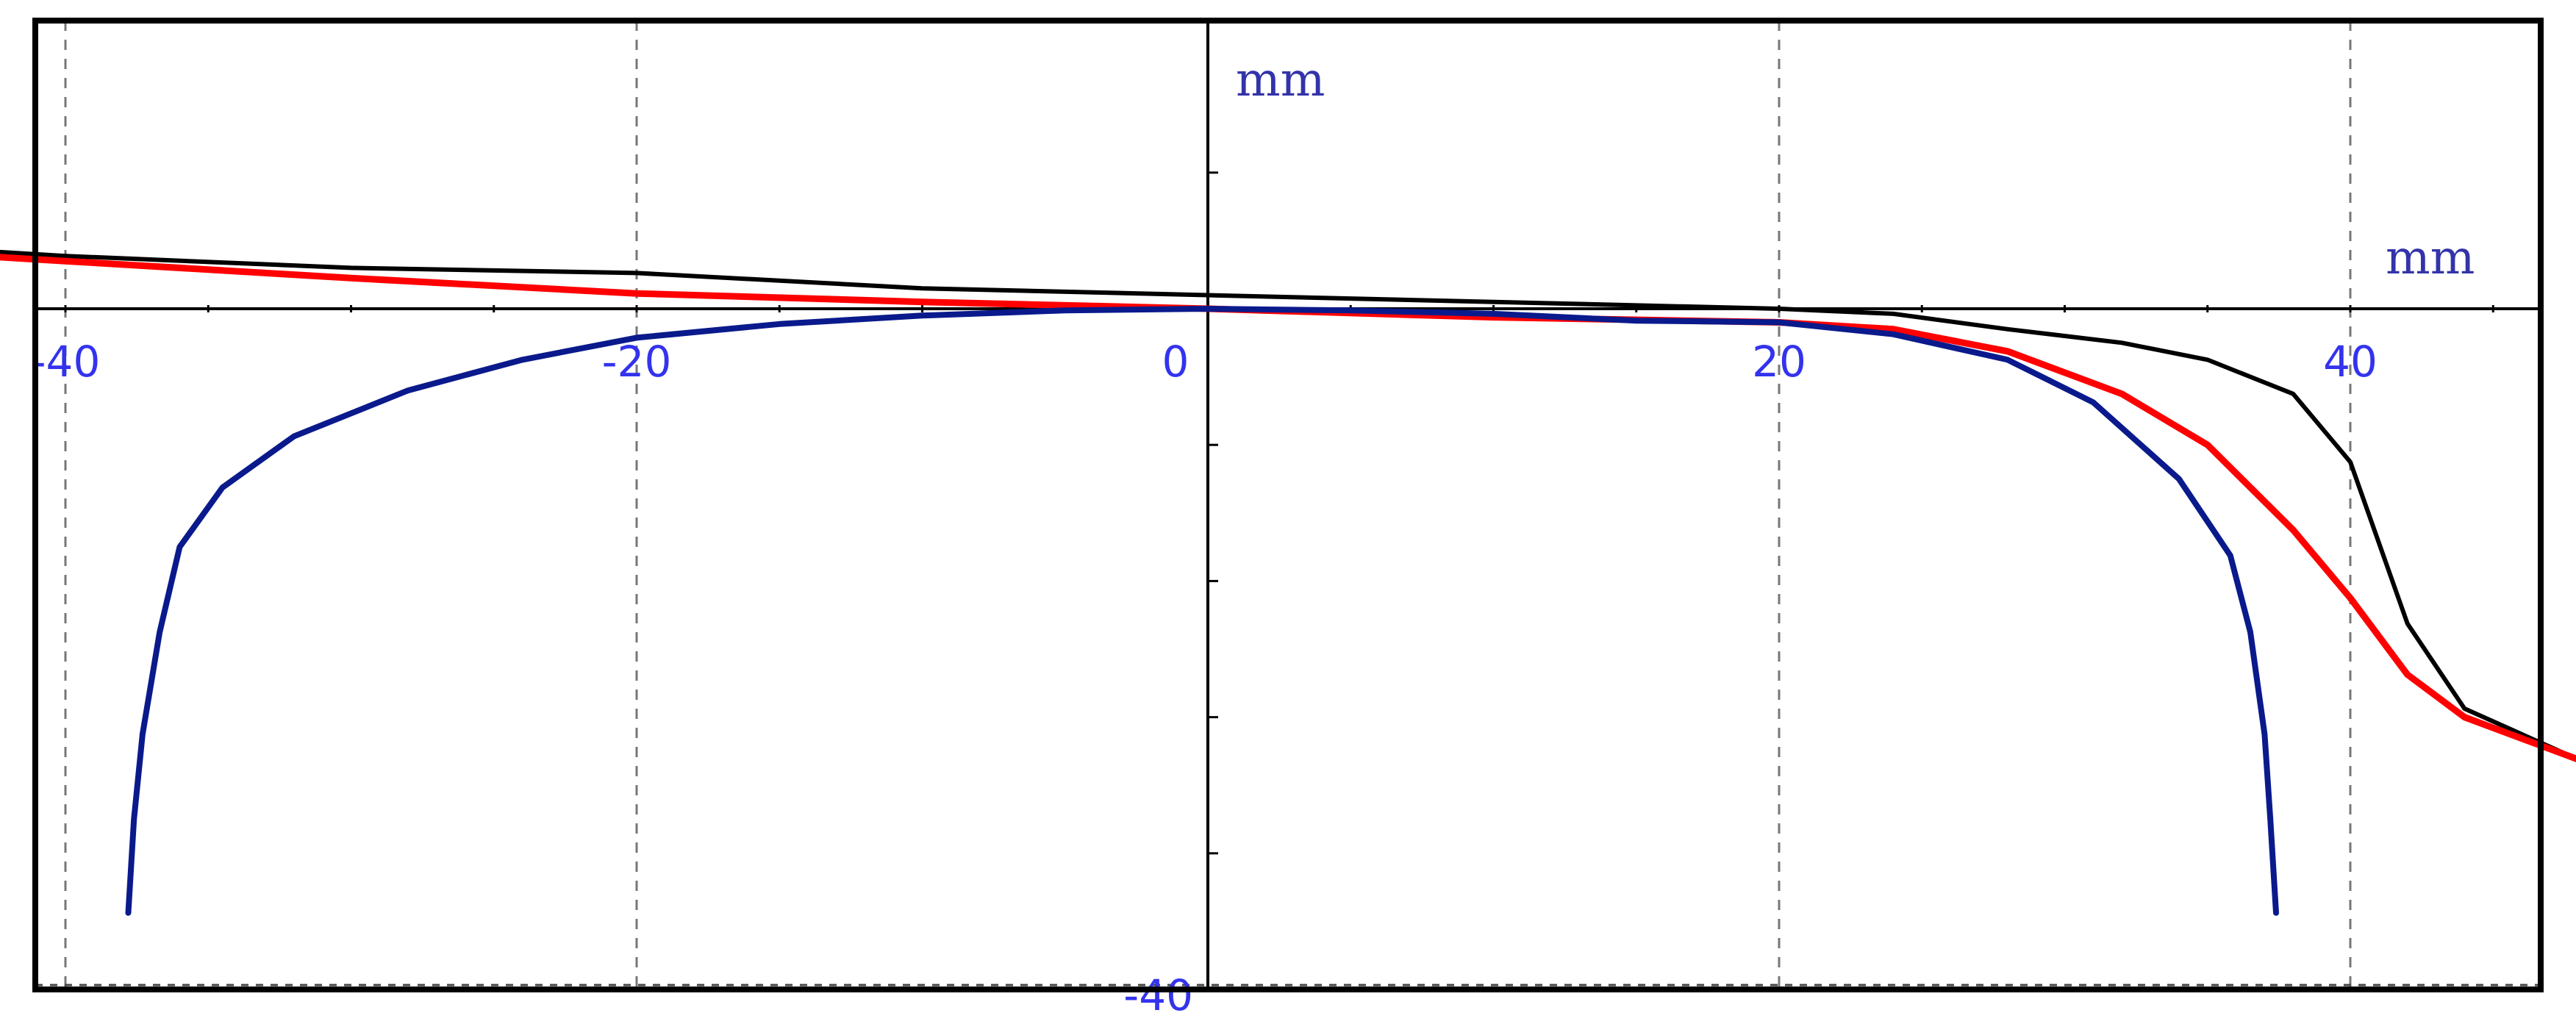 Image resolution: width=2576 pixels, height=1024 pixels. I want to click on x-tick-label: -40, so click(66, 362).